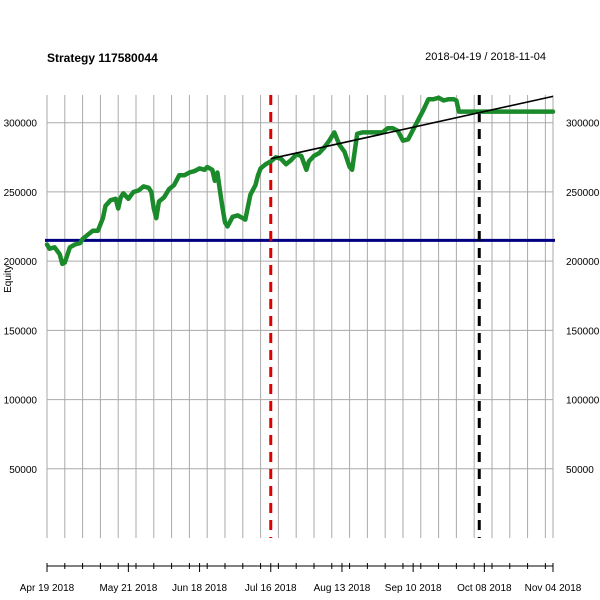  Describe the element at coordinates (342, 588) in the screenshot. I see `x-tick-label: Aug 13 2018` at that location.